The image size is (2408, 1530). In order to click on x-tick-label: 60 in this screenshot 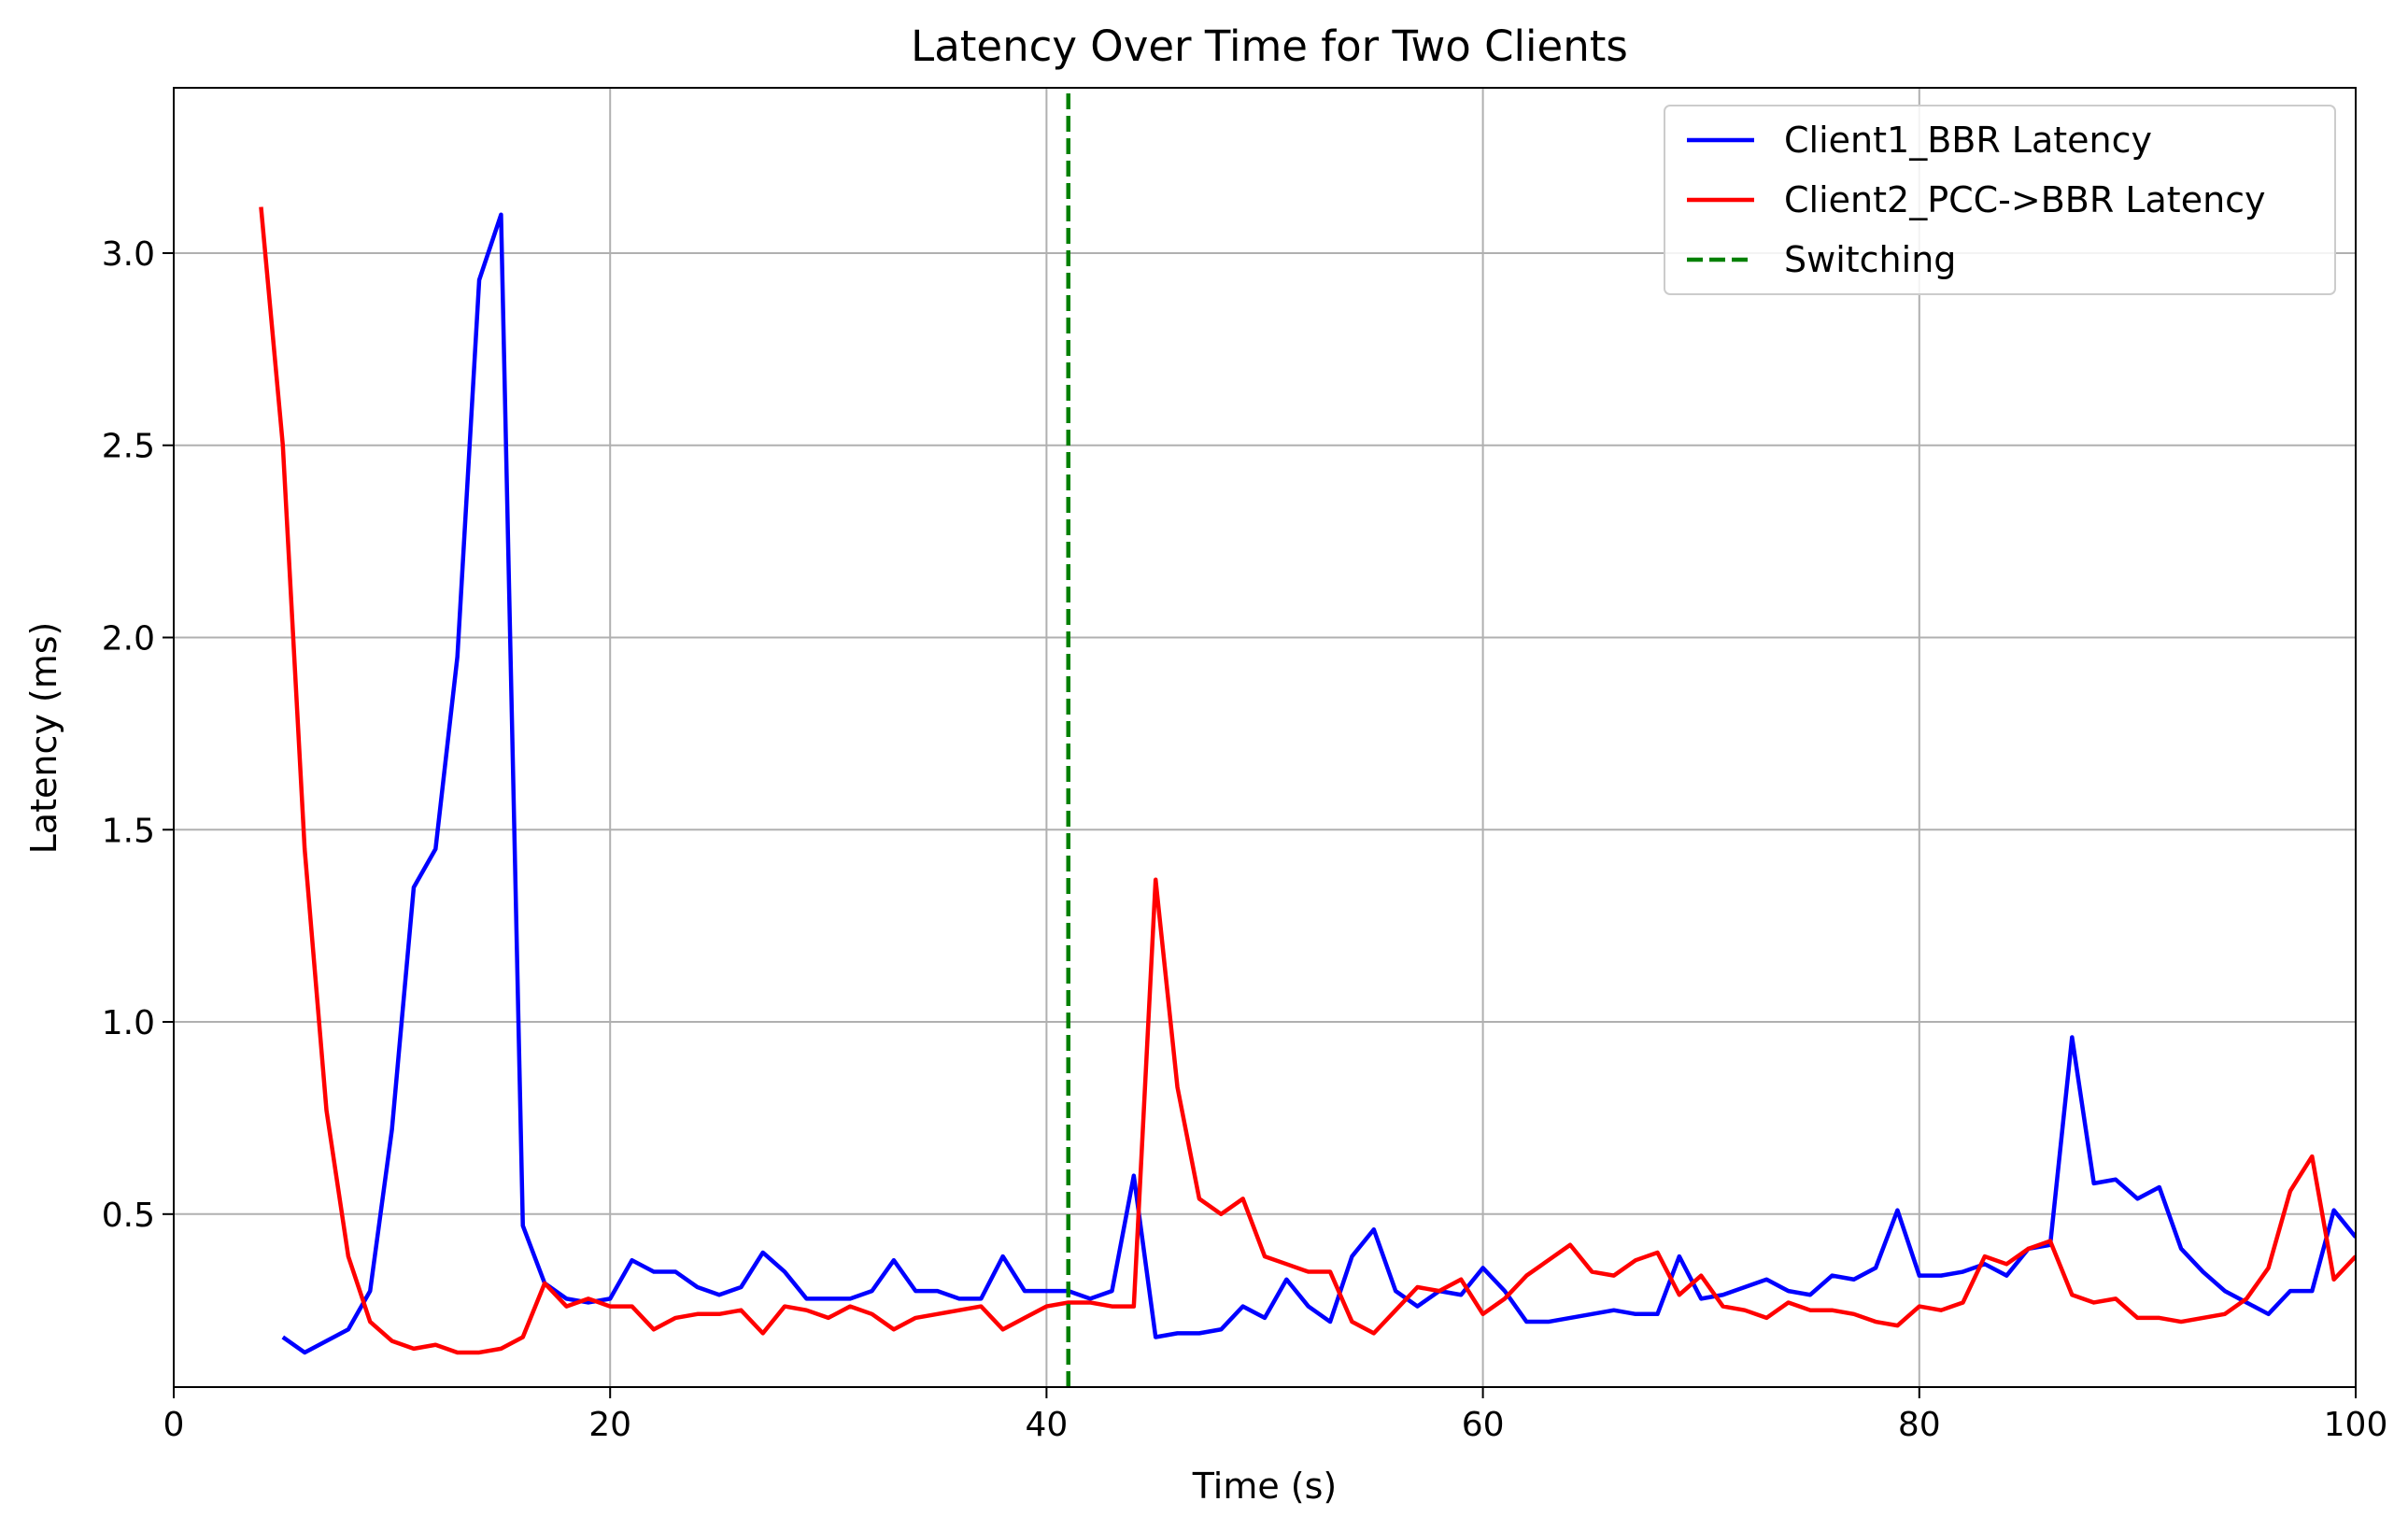, I will do `click(1483, 1425)`.